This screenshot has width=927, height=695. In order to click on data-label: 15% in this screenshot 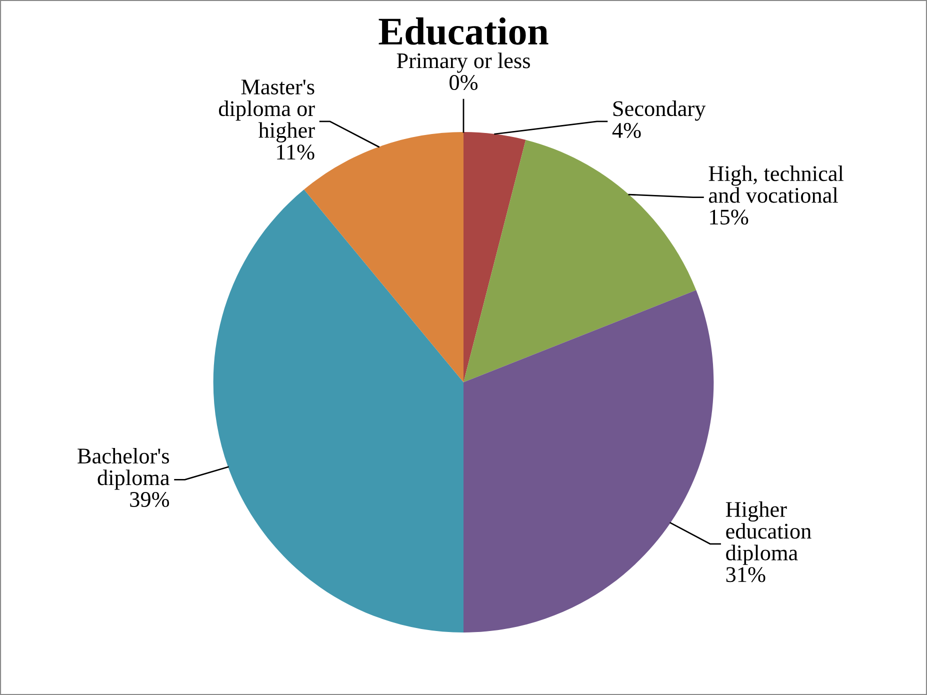, I will do `click(729, 217)`.